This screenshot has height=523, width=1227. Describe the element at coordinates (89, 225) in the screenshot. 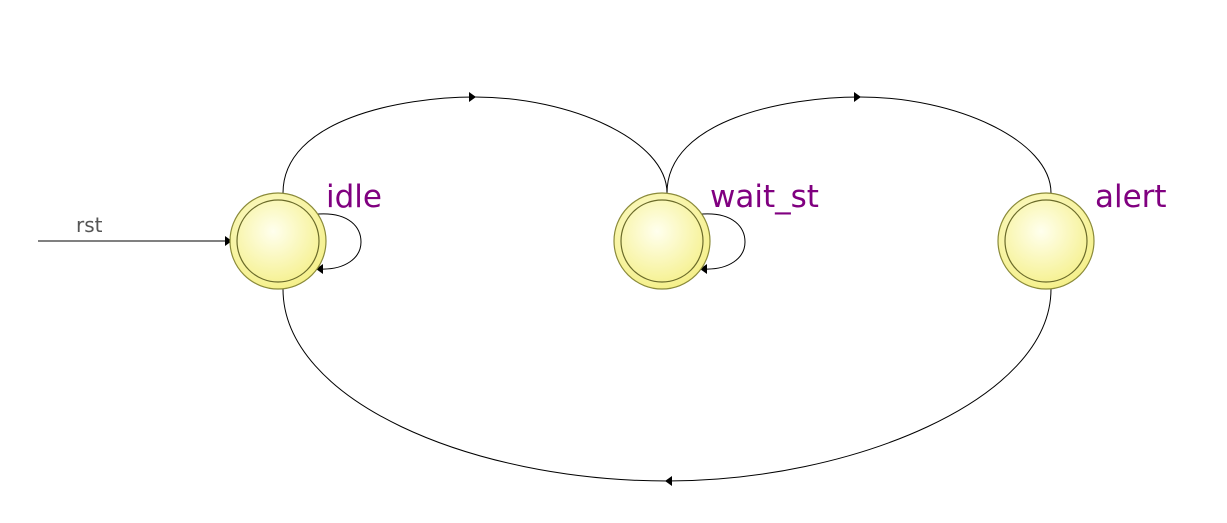

I see `reset-label: rst` at that location.